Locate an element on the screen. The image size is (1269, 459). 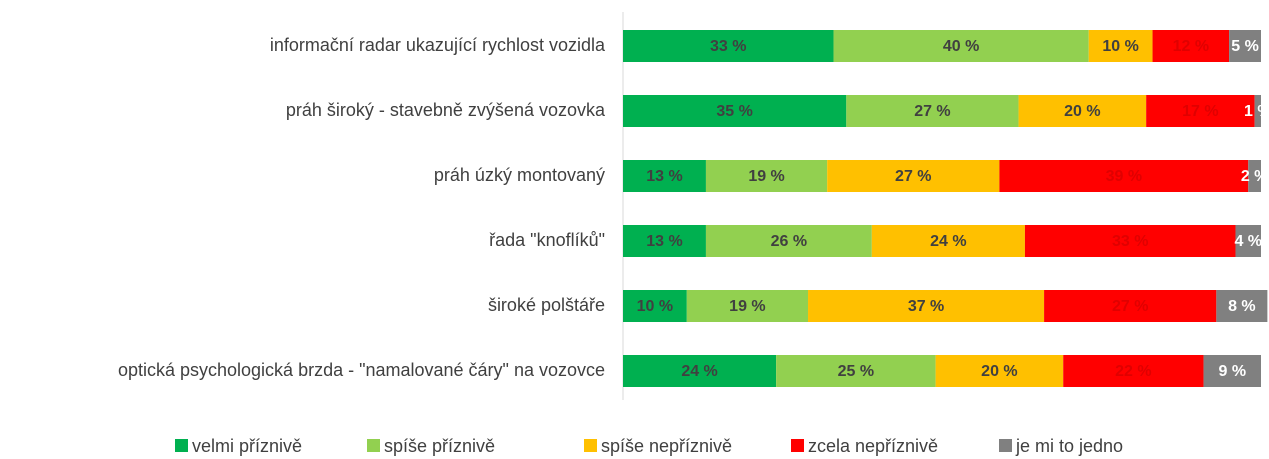
data-label: 5 % is located at coordinates (1245, 46).